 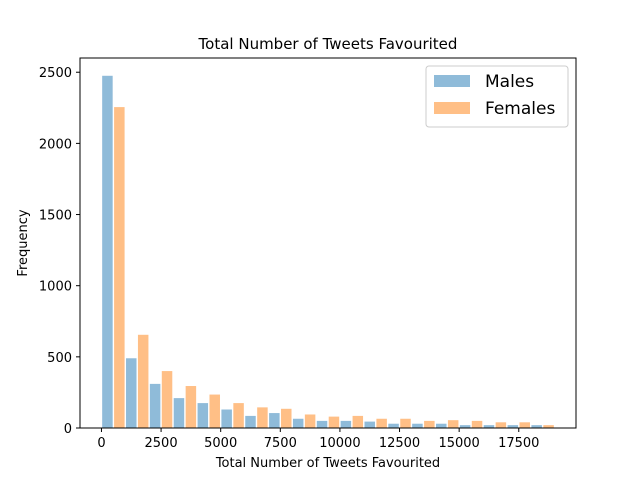 I want to click on legend-label-females: Females, so click(x=520, y=109).